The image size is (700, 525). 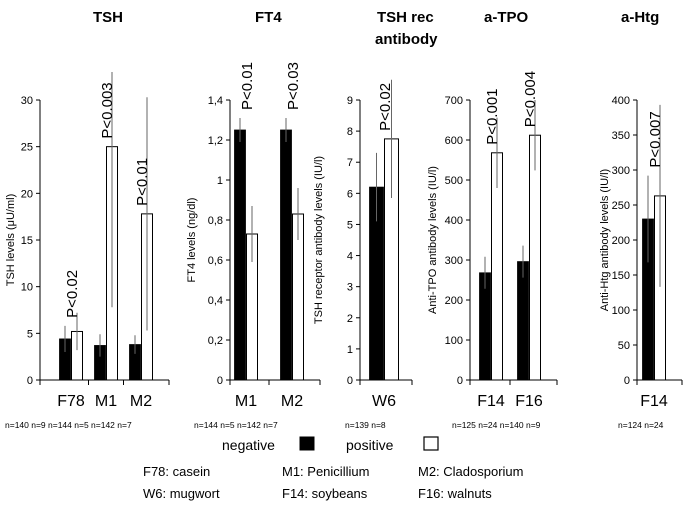 I want to click on y-axis-label: Anti-Htg antibody levels (IU/l), so click(x=605, y=240).